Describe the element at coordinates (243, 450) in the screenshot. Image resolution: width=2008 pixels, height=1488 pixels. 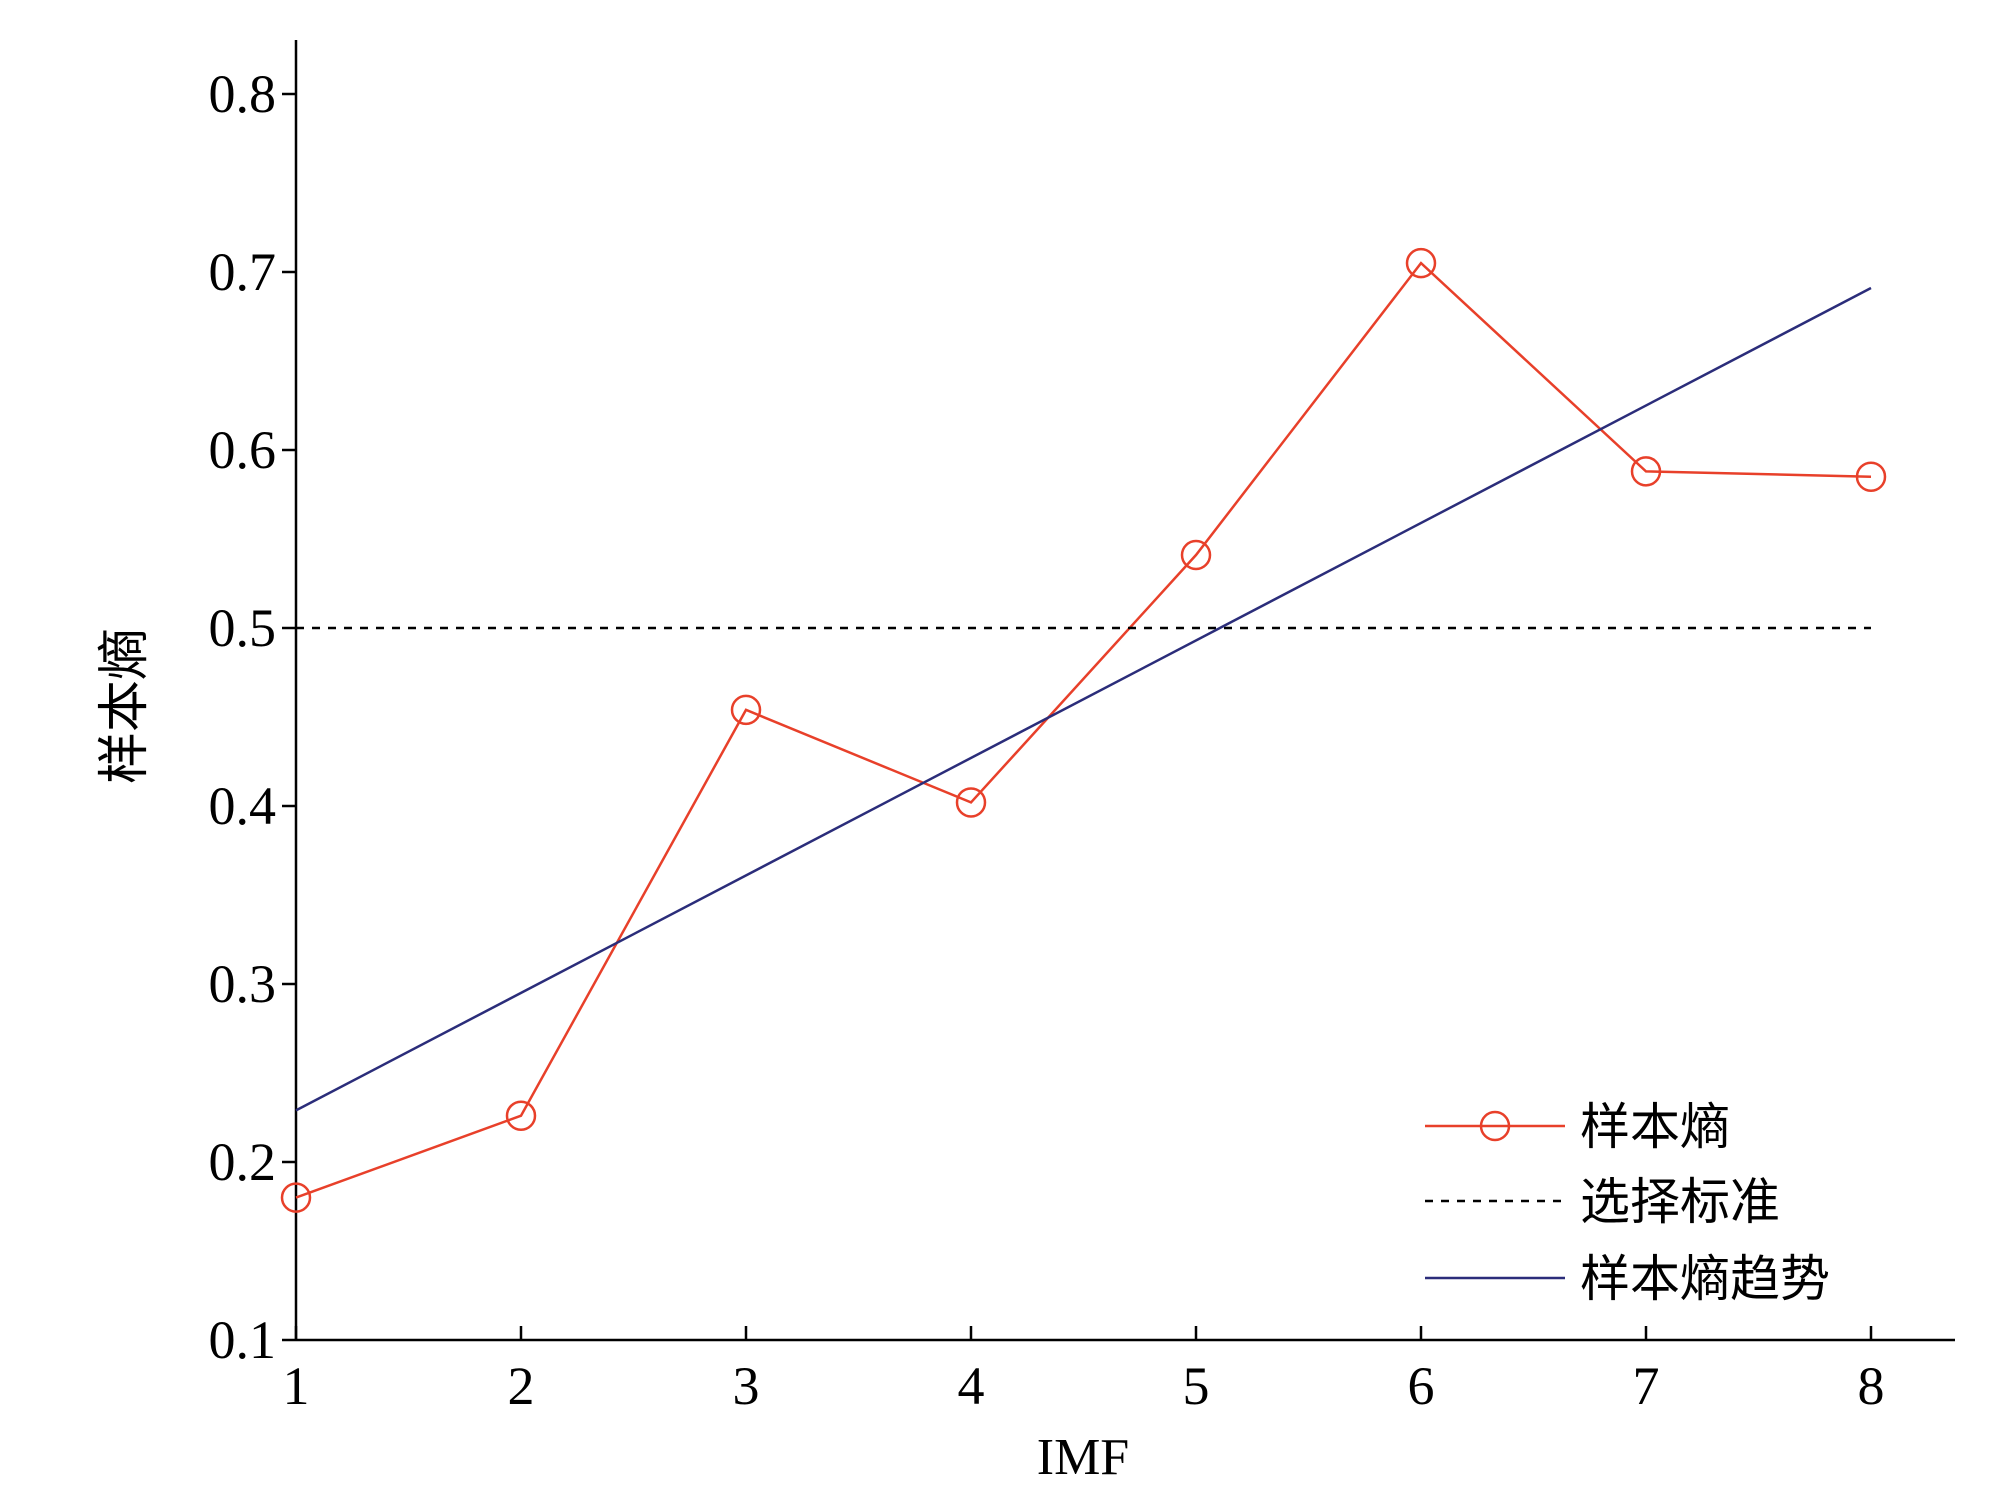
I see `y-tick-label: 0.6` at that location.